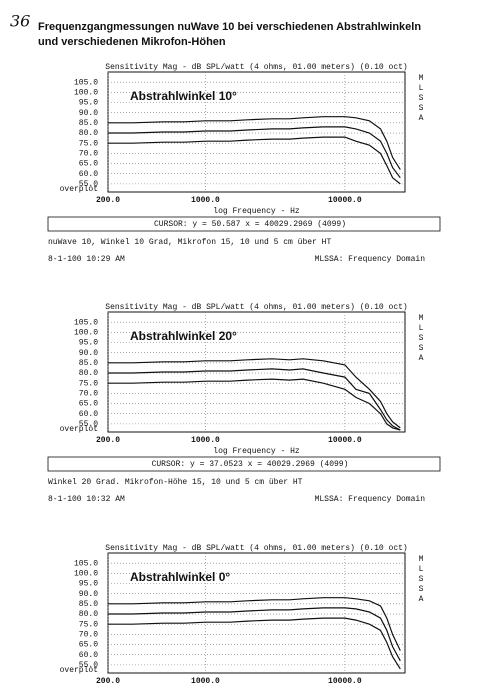  Describe the element at coordinates (180, 577) in the screenshot. I see `annotation: Abstrahlwinkel 0°` at that location.